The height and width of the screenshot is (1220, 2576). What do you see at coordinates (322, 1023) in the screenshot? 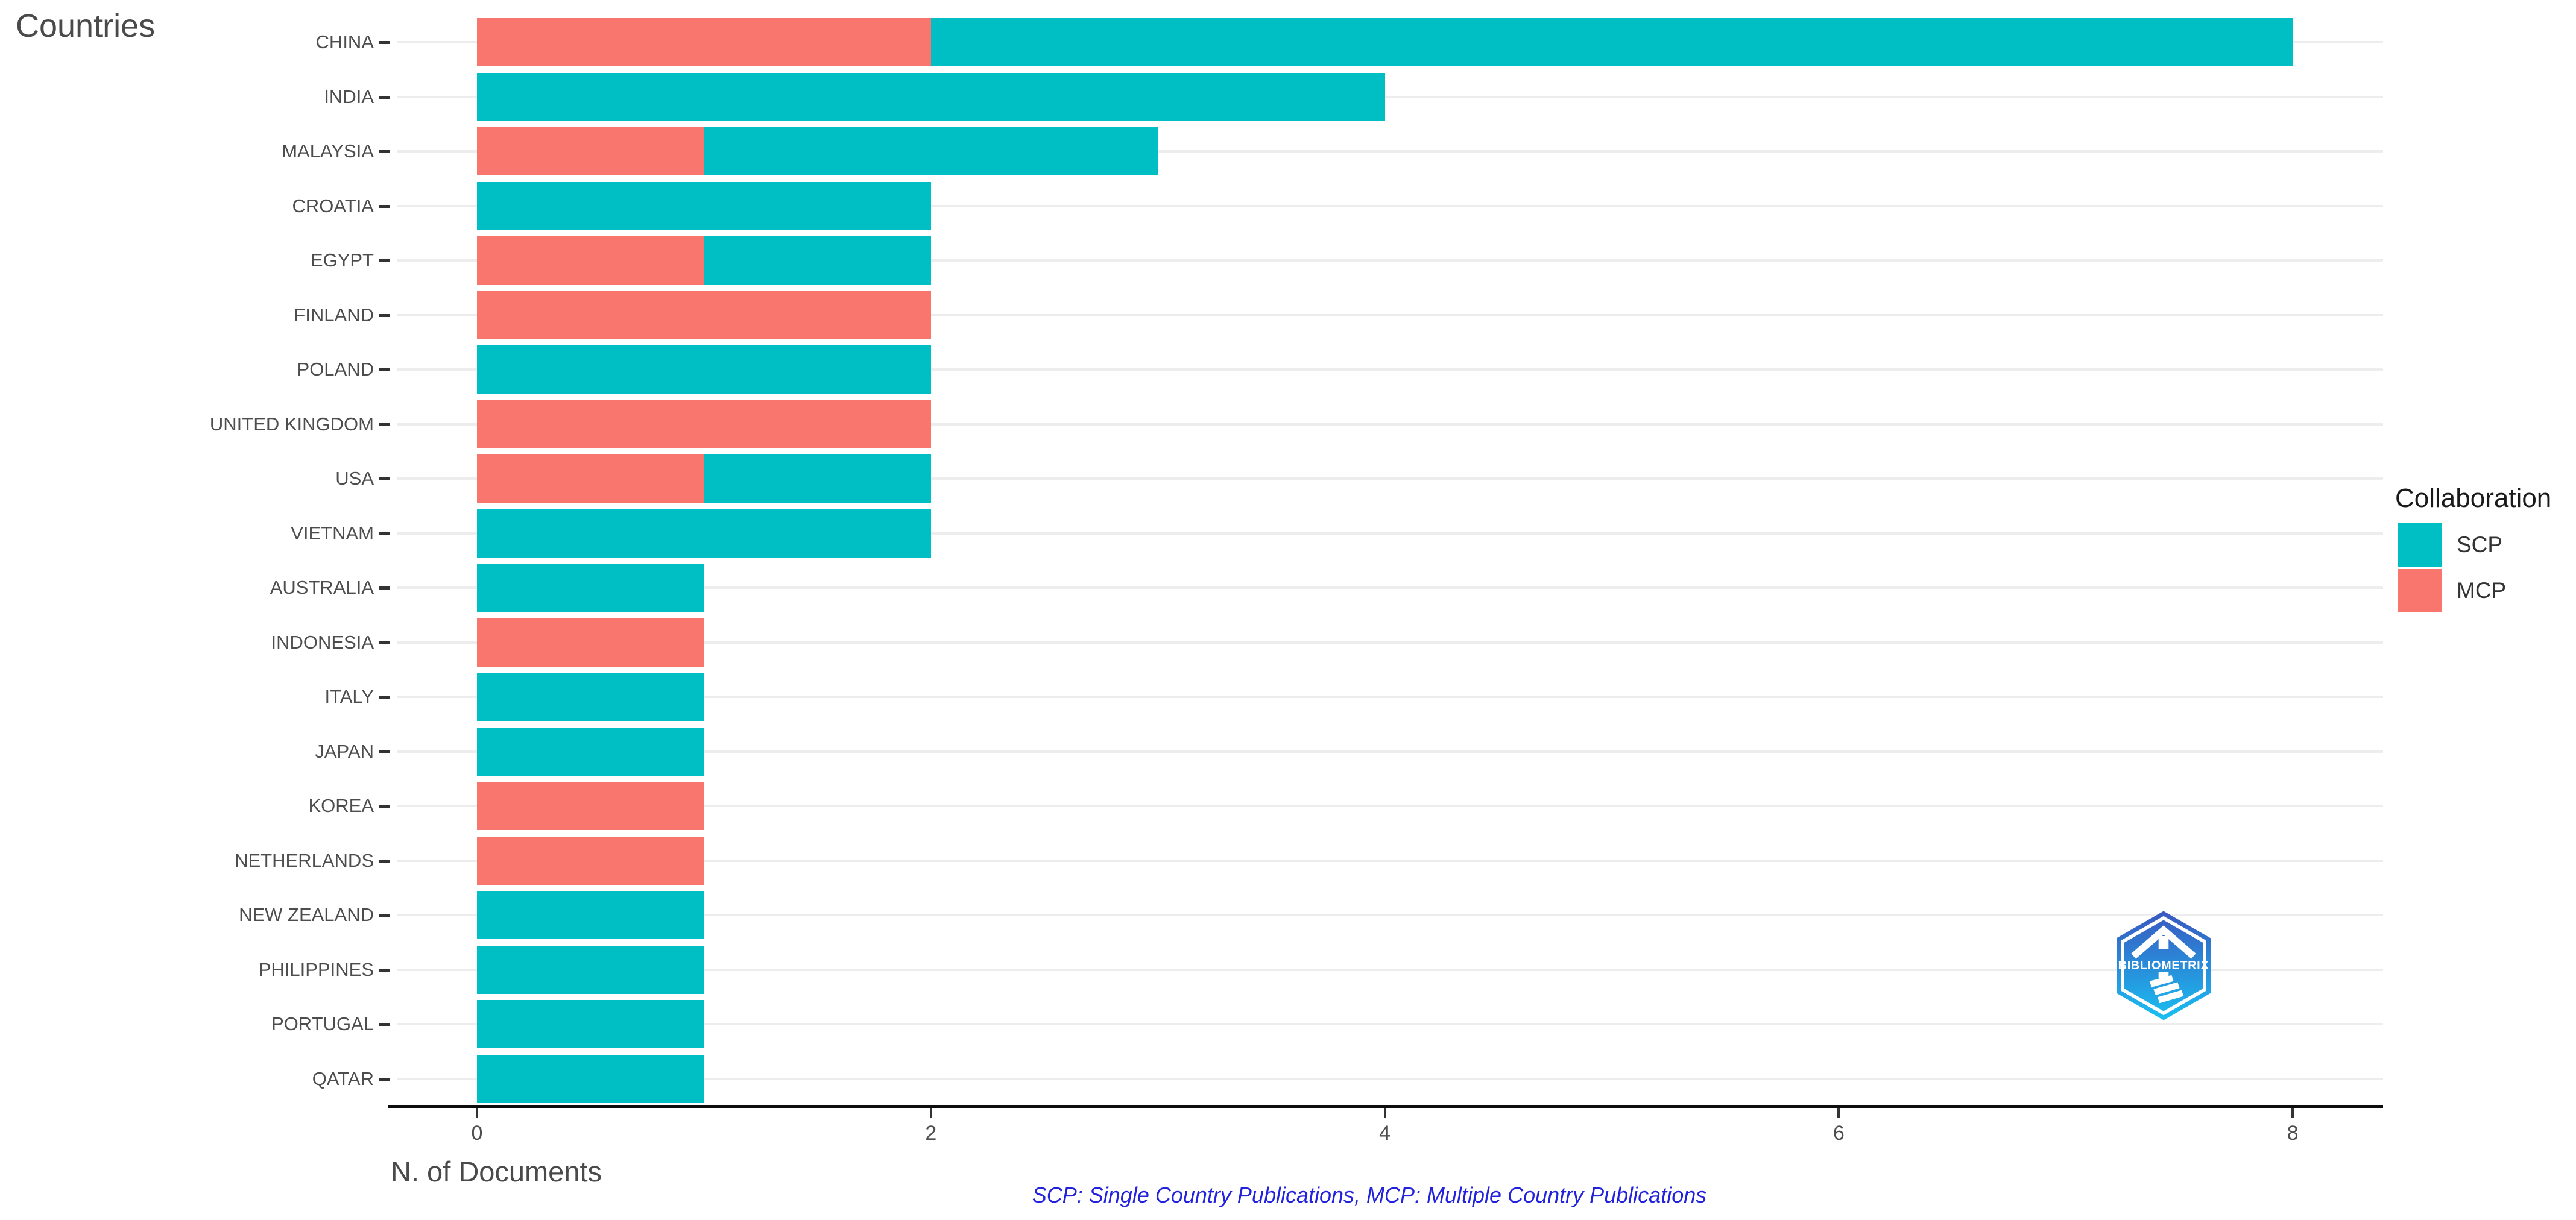
I see `category-label-portugal: PORTUGAL` at bounding box center [322, 1023].